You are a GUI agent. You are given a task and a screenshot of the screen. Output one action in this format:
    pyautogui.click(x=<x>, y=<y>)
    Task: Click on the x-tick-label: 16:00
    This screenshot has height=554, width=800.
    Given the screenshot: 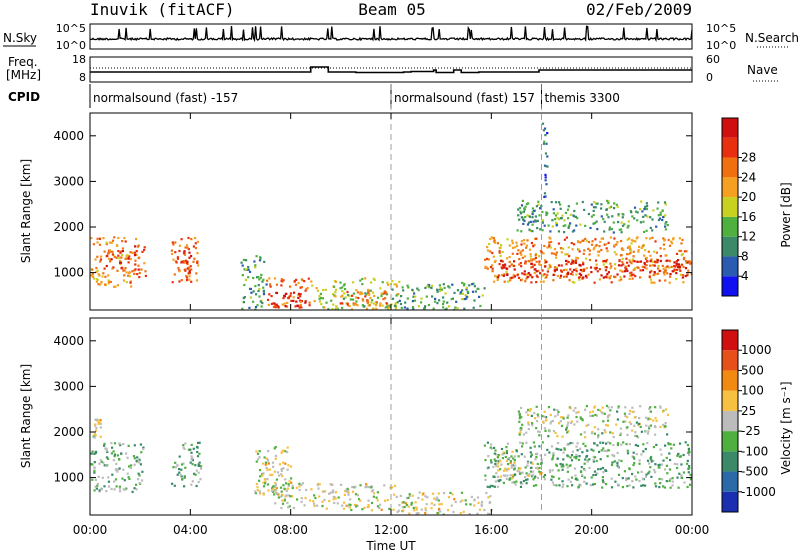 What is the action you would take?
    pyautogui.click(x=491, y=530)
    